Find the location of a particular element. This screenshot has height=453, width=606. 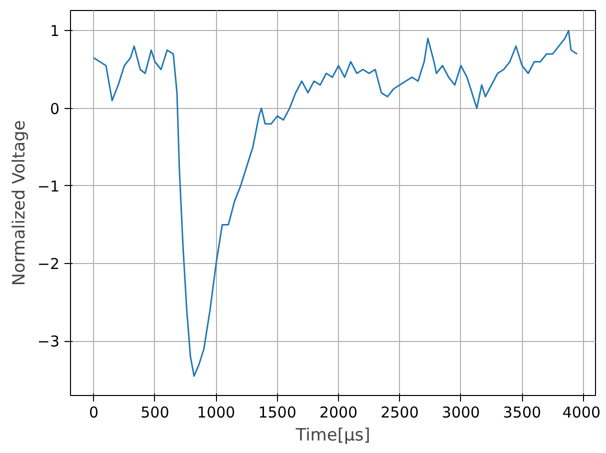

y-tick-label: −2 is located at coordinates (48, 264).